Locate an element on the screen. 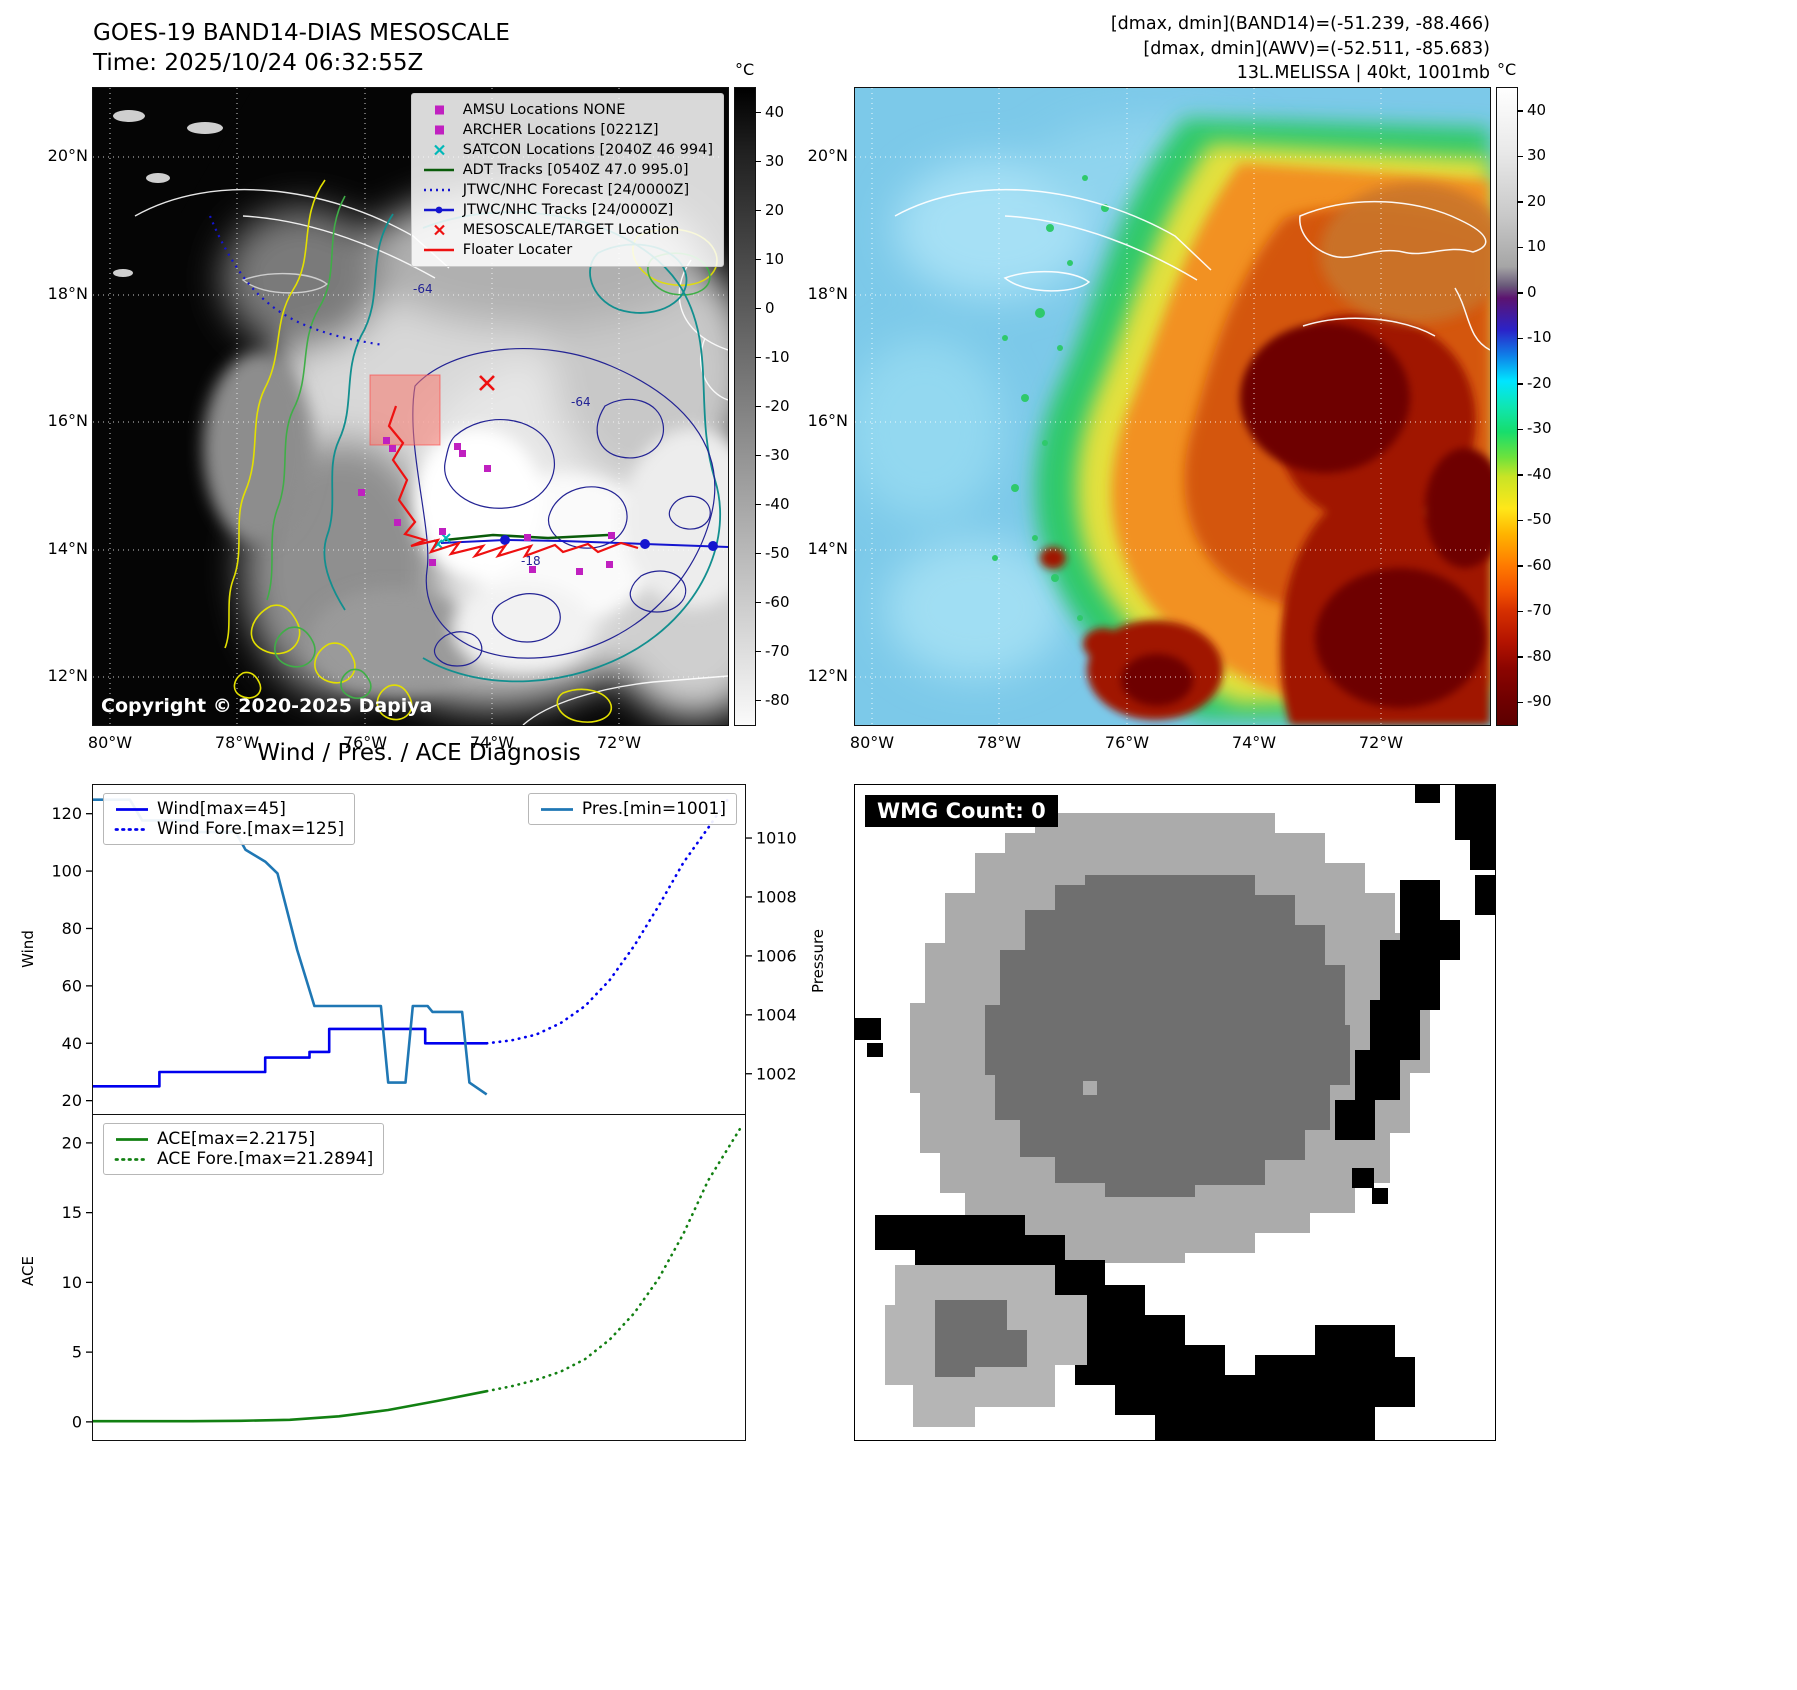  cbar-right-tick-label: -40 is located at coordinates (1539, 473).